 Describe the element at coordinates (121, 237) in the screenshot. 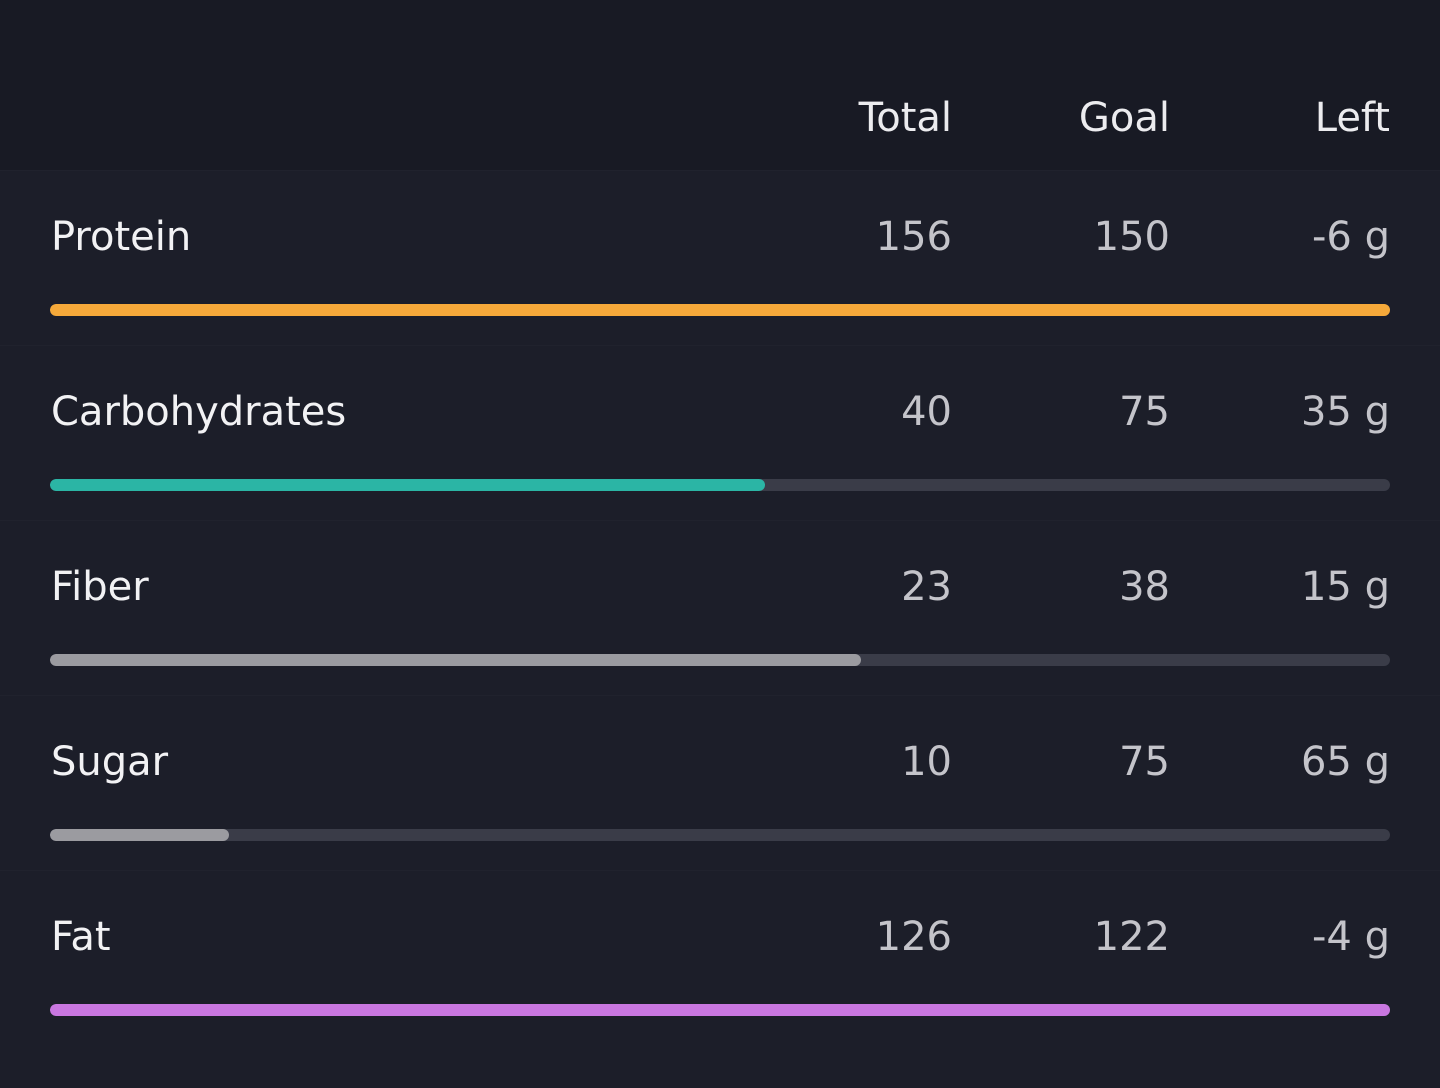

I see `nutrient-name: Protein` at that location.